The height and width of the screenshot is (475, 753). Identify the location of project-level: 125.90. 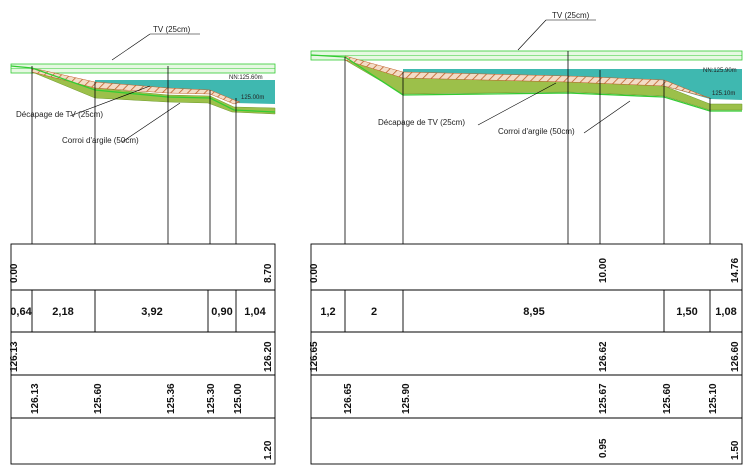
(406, 398).